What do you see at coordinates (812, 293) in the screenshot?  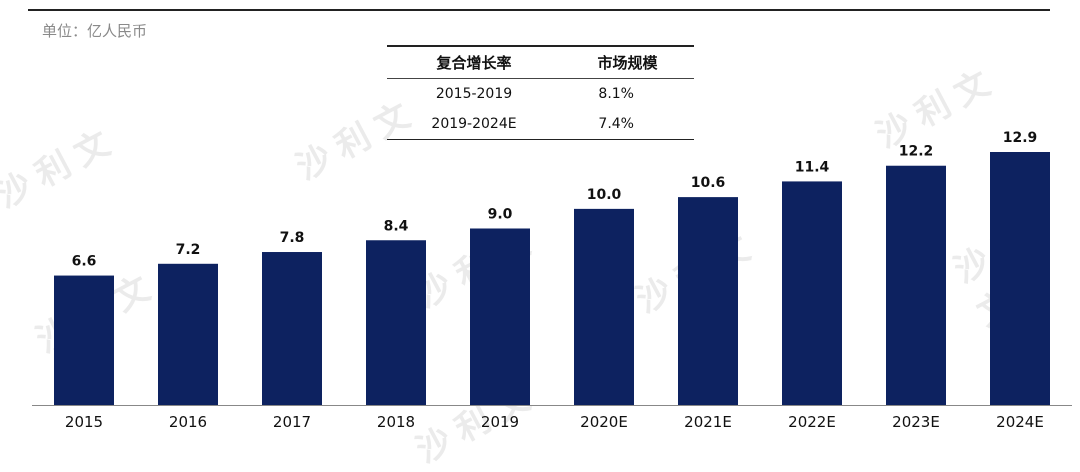 I see `bar-2022E` at bounding box center [812, 293].